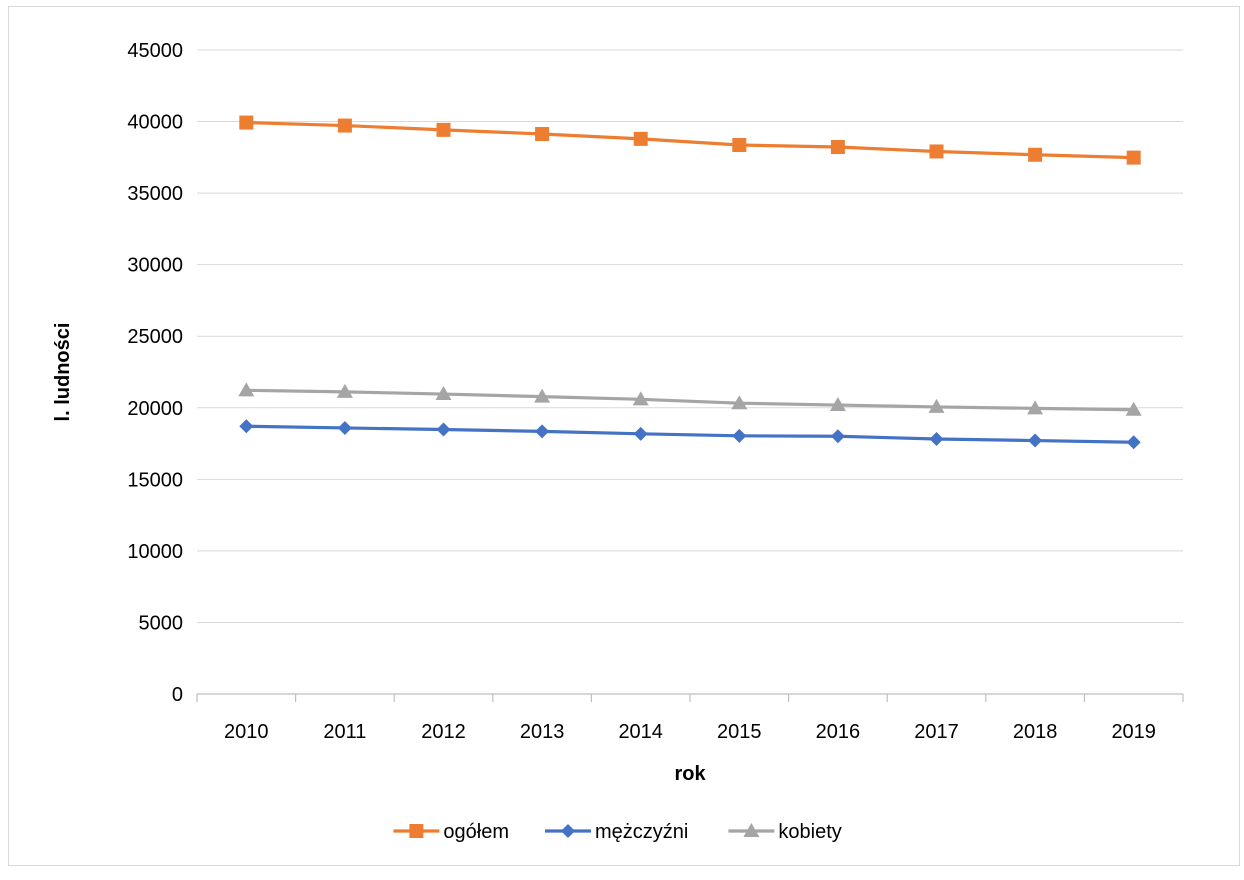  I want to click on legend-item-0: ogółem, so click(451, 832).